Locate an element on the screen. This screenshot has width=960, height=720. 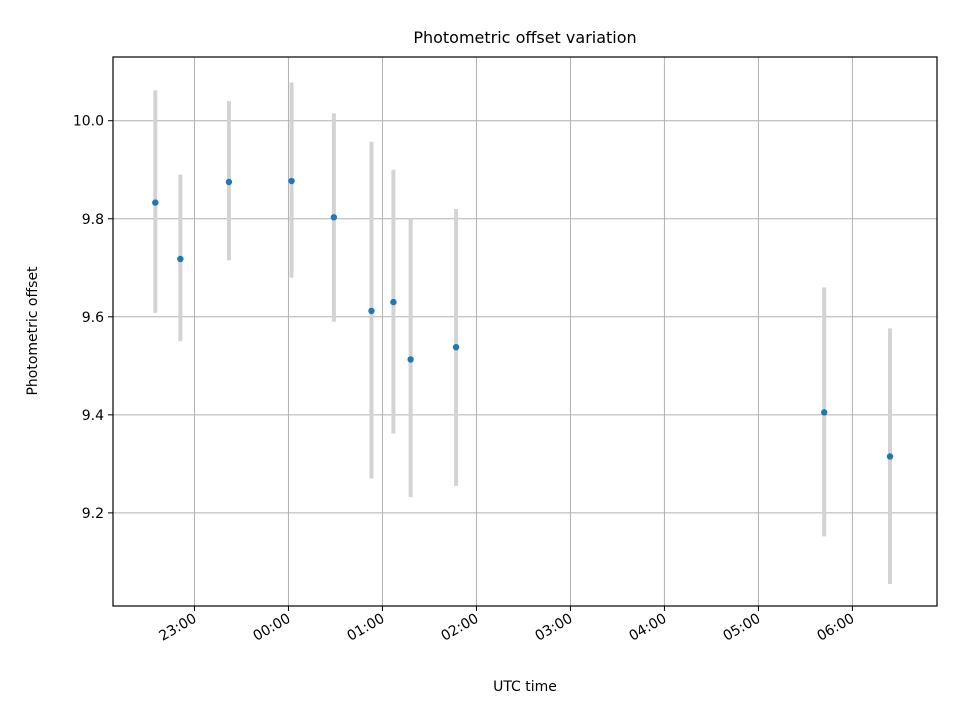
y-axis-ticks: 9.2 9.4 9.6 9.8 10.0 is located at coordinates (93, 318).